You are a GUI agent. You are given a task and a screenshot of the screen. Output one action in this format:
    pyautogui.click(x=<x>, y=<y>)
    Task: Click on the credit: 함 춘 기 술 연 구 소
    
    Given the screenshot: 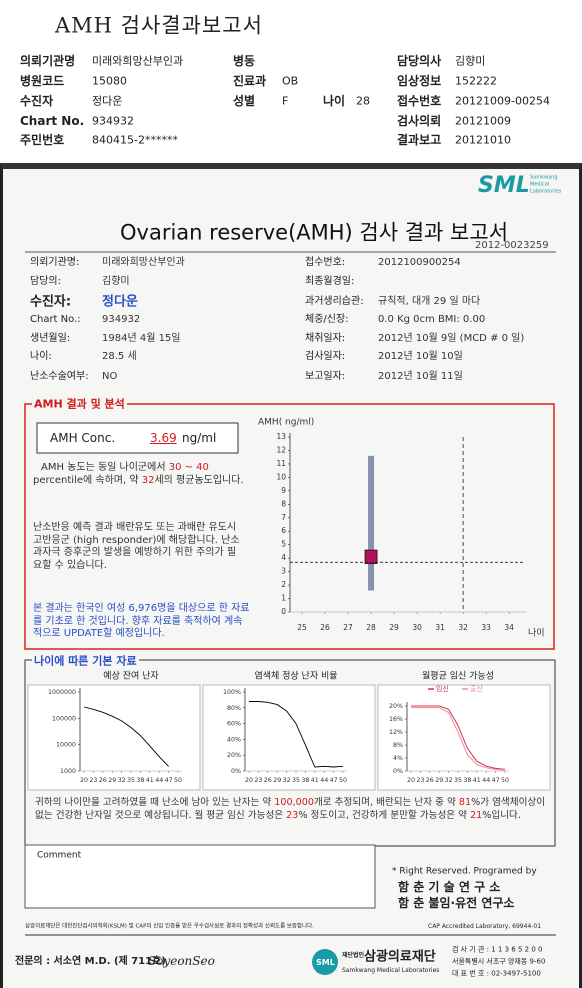 What is the action you would take?
    pyautogui.click(x=449, y=887)
    